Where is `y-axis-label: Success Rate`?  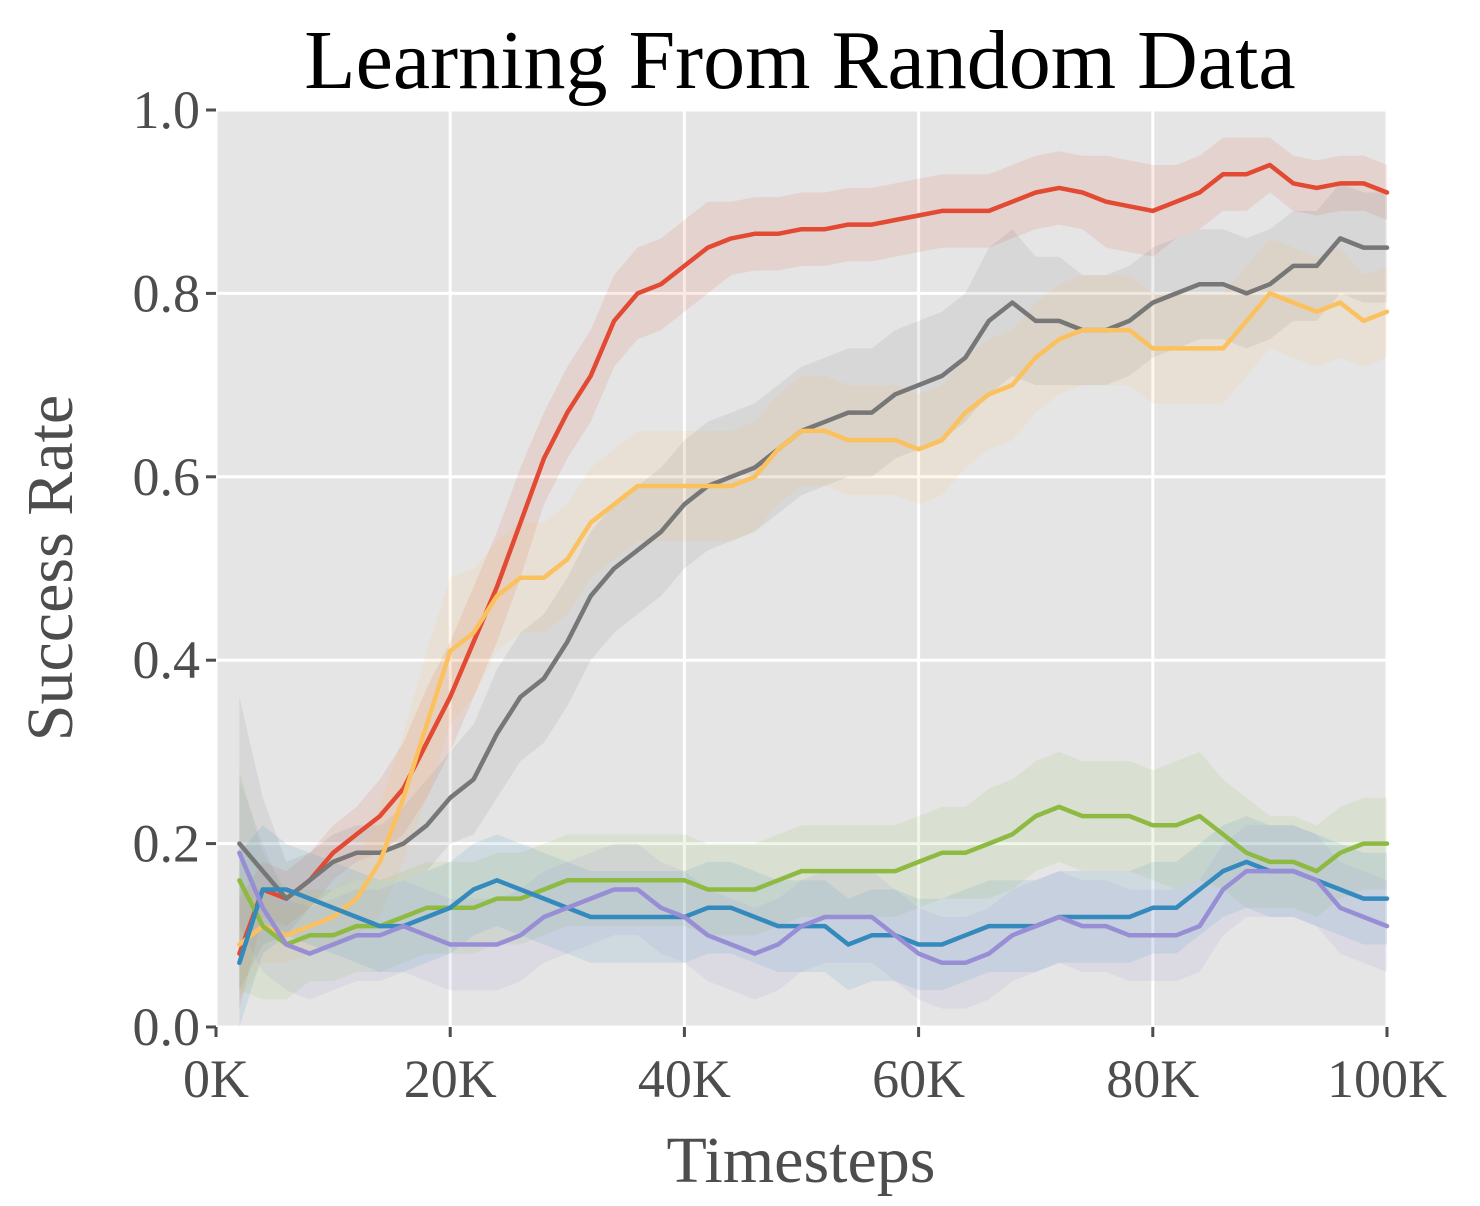 y-axis-label: Success Rate is located at coordinates (50, 568).